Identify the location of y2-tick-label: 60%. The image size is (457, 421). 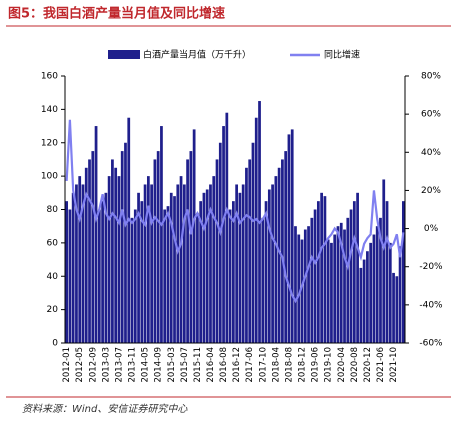
(431, 115).